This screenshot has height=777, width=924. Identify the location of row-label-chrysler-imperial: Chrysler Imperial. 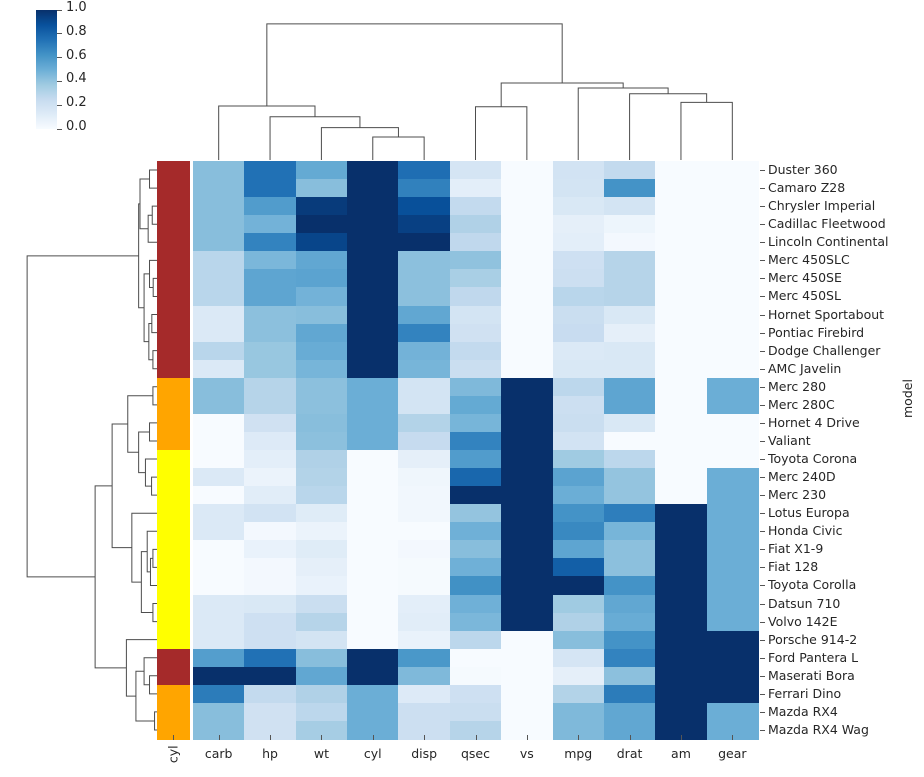
(822, 206).